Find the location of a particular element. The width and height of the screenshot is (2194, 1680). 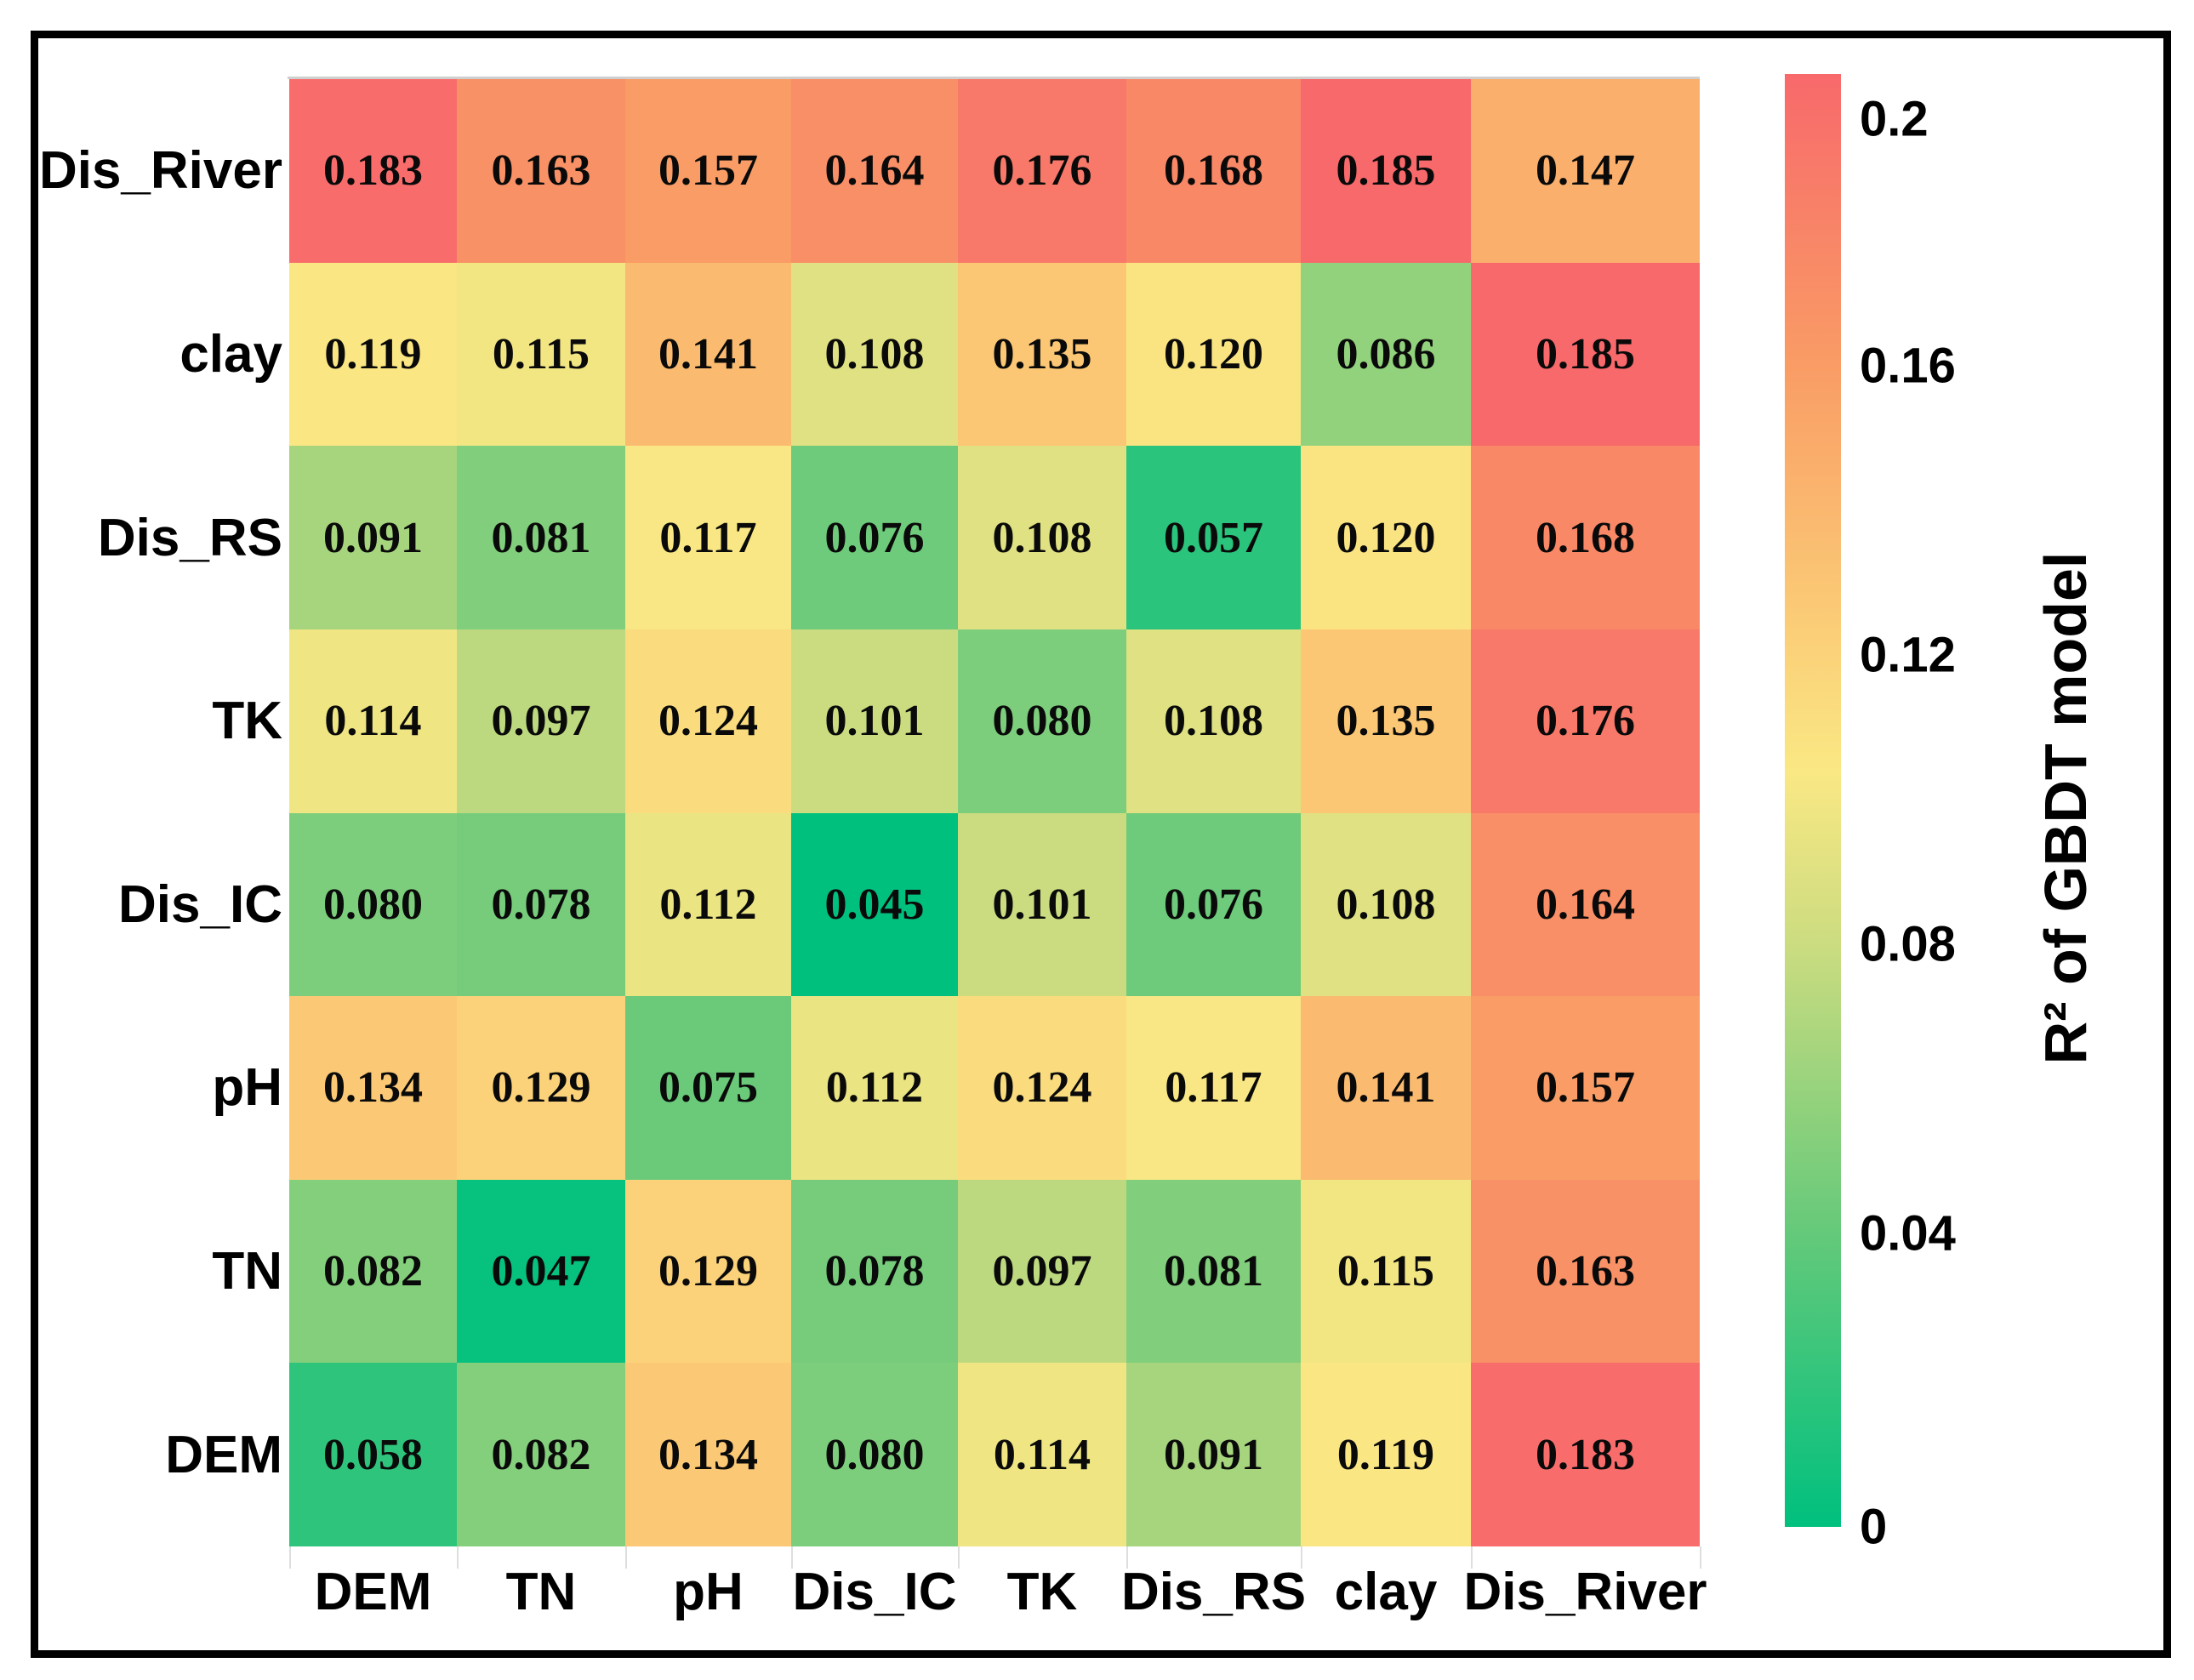

x-axis-label: Dis_River is located at coordinates (1585, 1592).